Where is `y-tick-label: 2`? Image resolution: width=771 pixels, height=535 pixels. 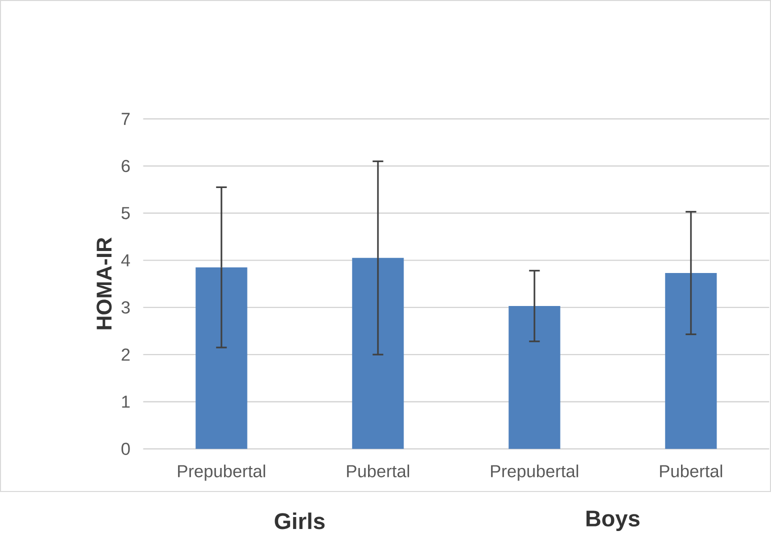
y-tick-label: 2 is located at coordinates (126, 354).